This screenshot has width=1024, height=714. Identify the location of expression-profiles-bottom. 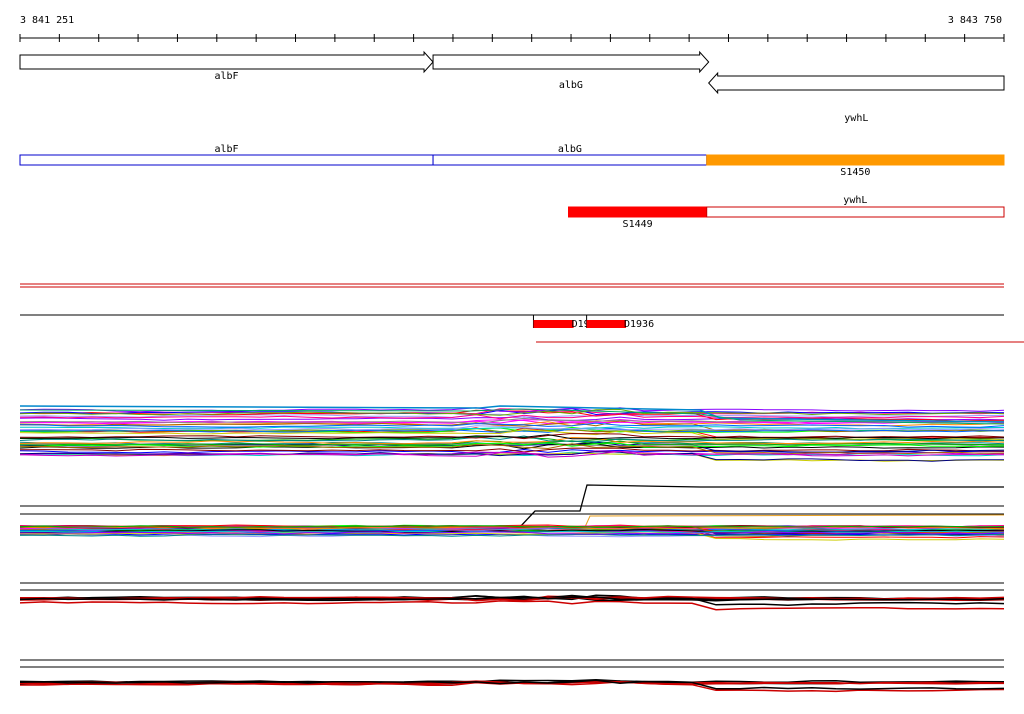
(512, 676).